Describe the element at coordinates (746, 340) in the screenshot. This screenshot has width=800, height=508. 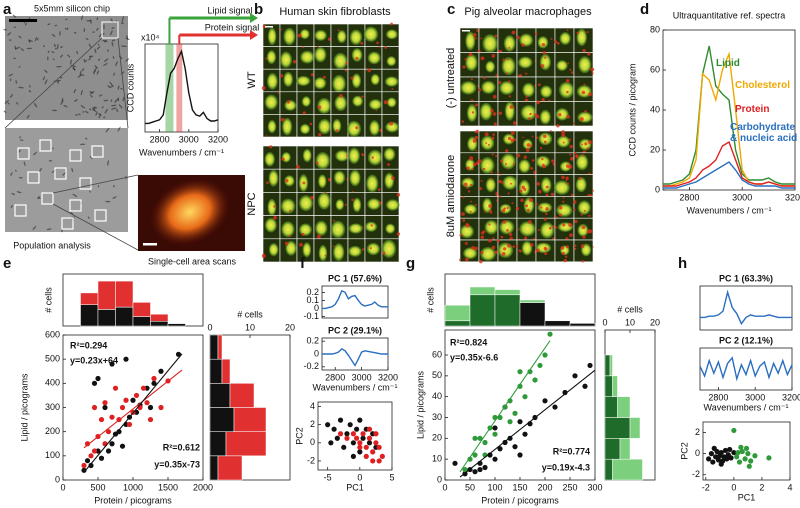
I see `chart-title: PC 2 (12.1%)` at that location.